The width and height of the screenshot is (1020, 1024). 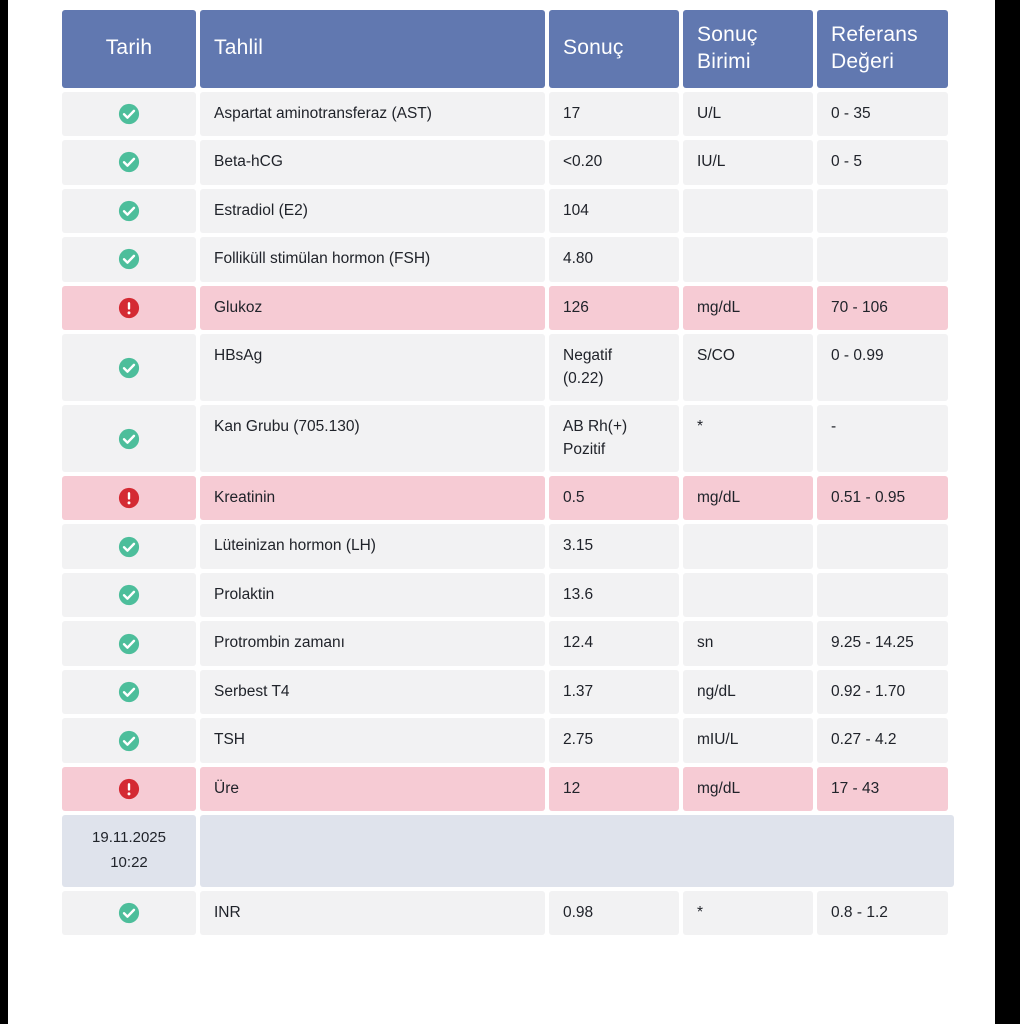 I want to click on cell-result-value: Negatif (0.22), so click(x=614, y=368).